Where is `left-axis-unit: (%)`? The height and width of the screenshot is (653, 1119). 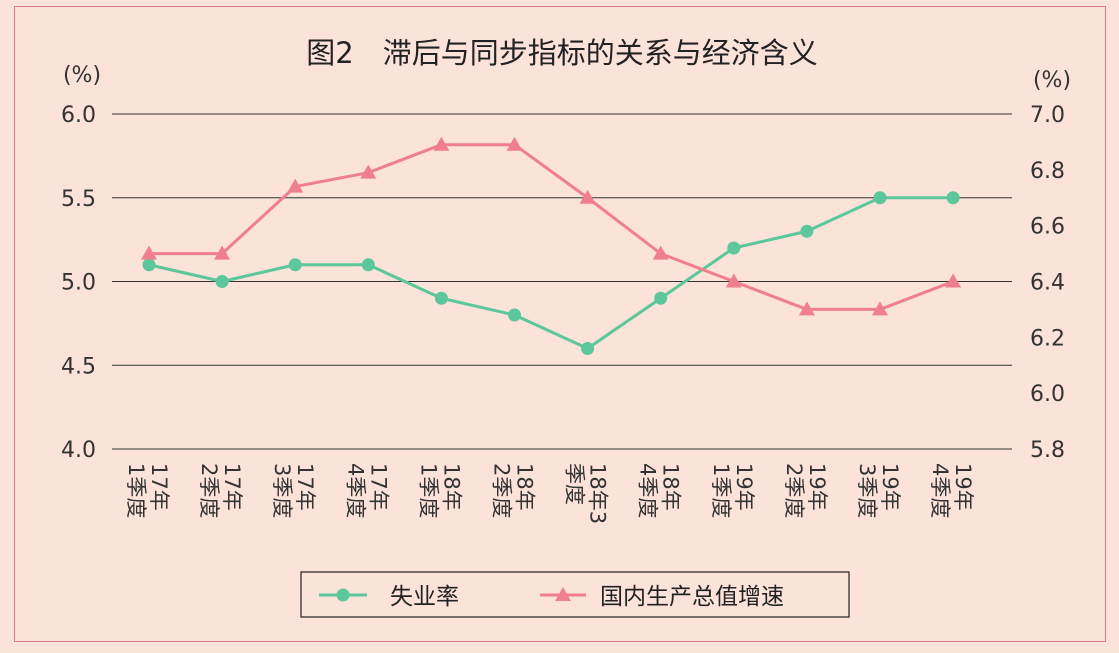
left-axis-unit: (%) is located at coordinates (82, 75).